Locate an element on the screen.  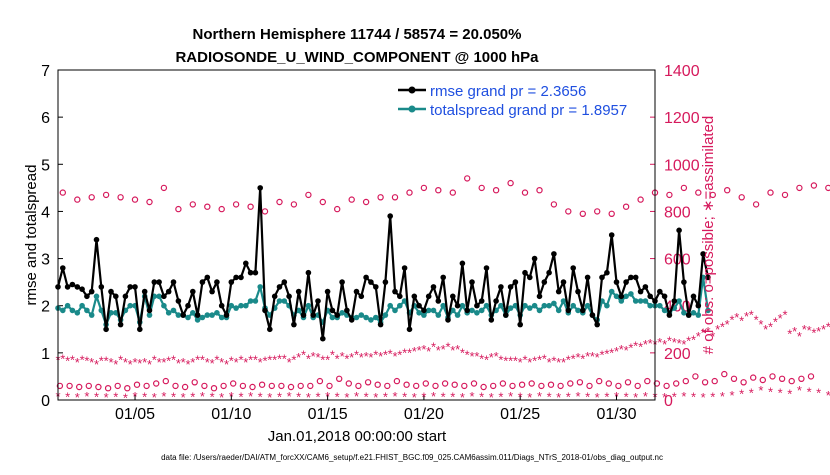
chart-title-line2: RADIOSONDE_U_WIND_COMPONENT @ 1000 hPa is located at coordinates (357, 57).